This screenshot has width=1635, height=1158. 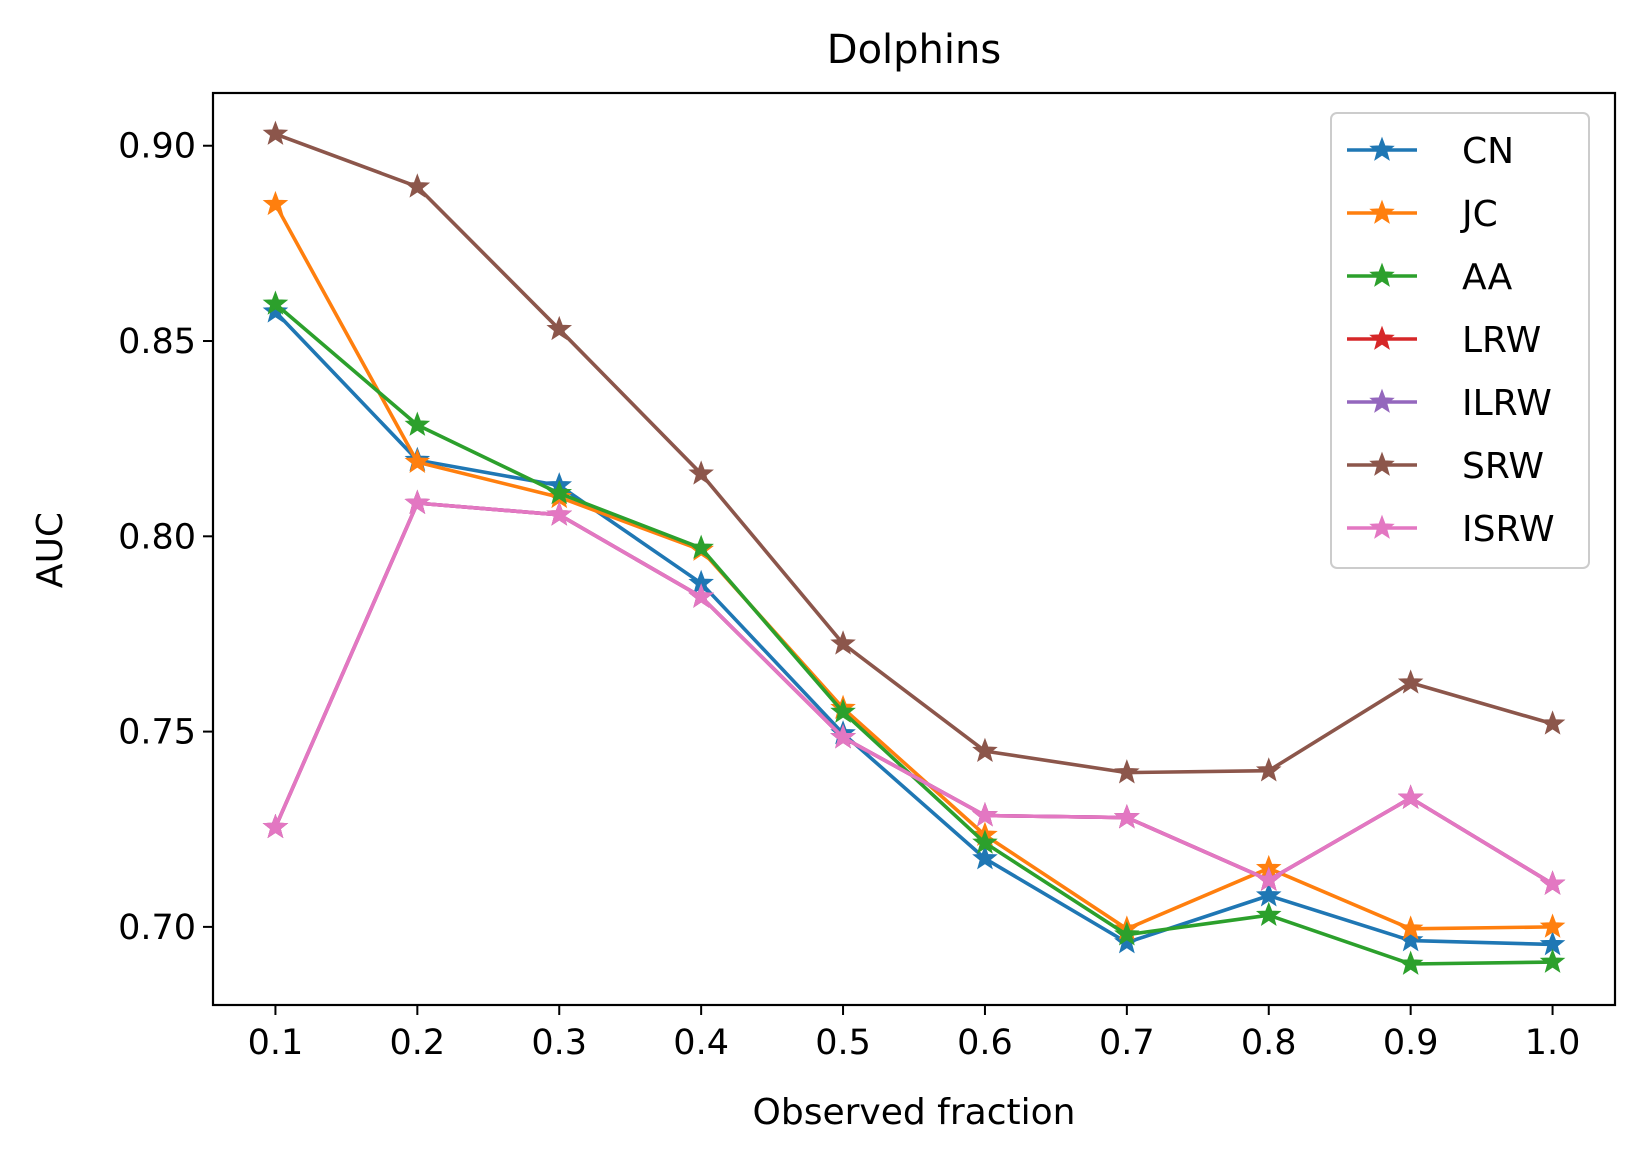 I want to click on y-tick-label: 0.90, so click(x=157, y=147).